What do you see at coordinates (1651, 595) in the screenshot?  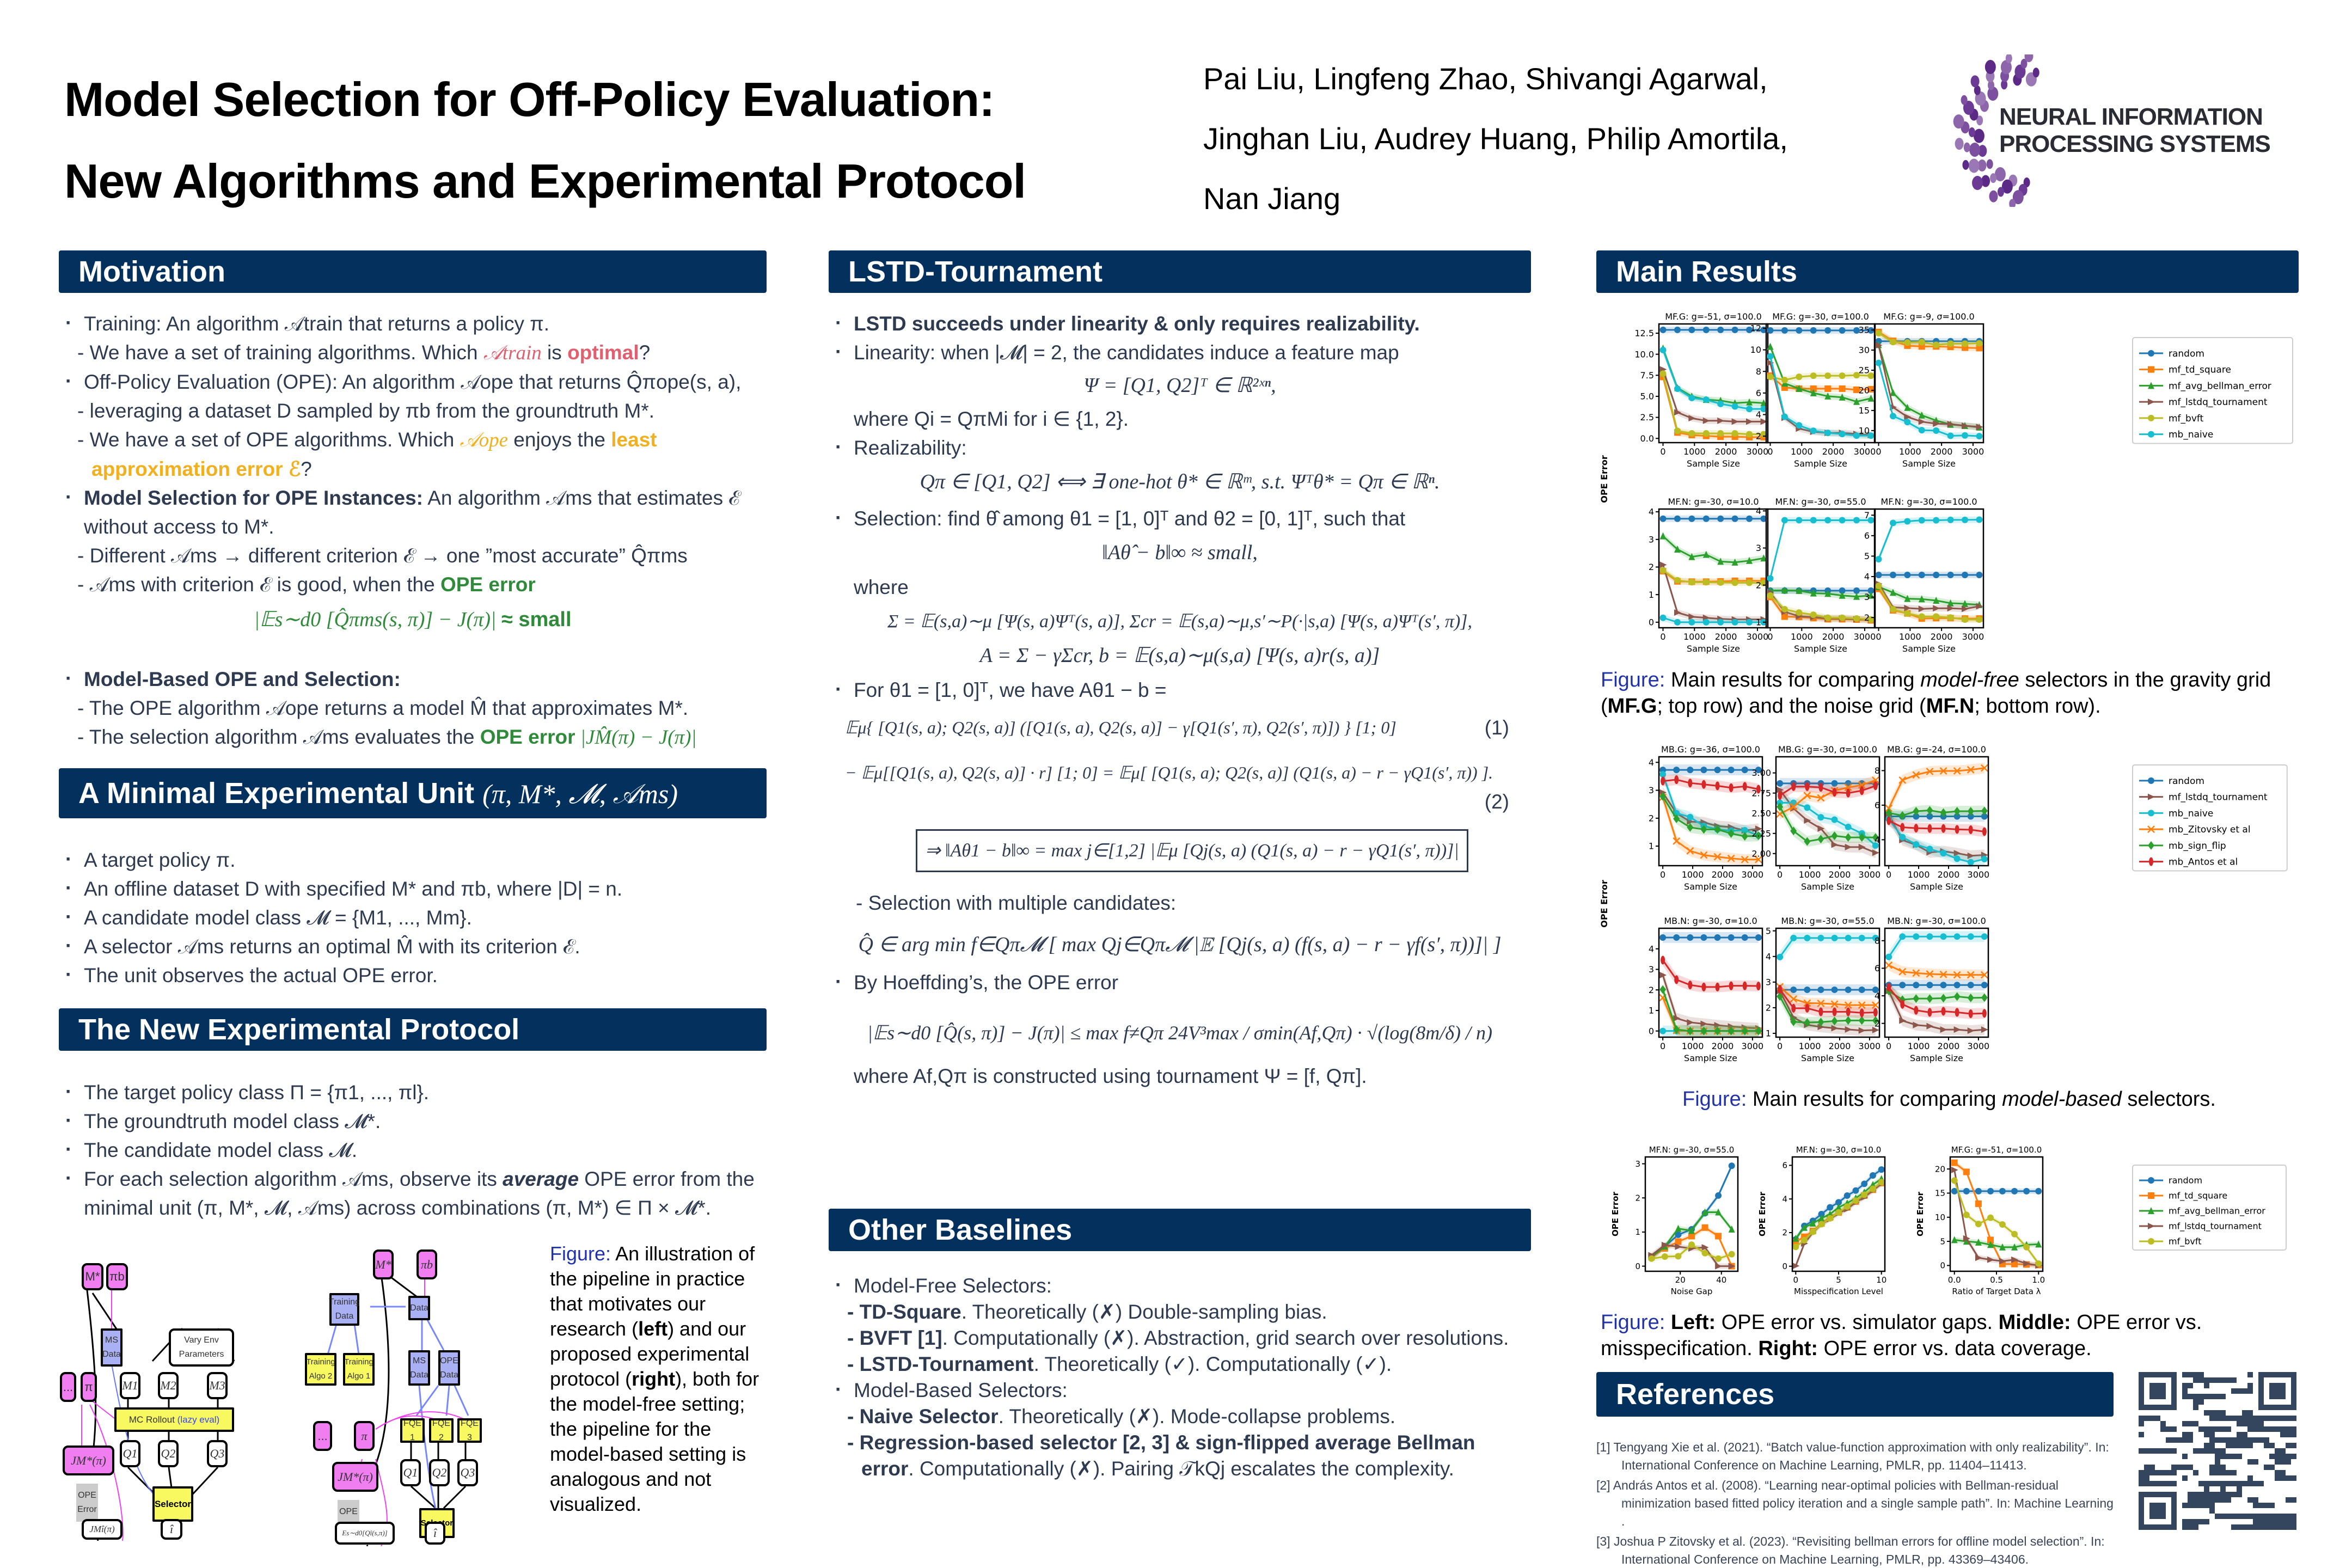 I see `y-tick-label: 1` at bounding box center [1651, 595].